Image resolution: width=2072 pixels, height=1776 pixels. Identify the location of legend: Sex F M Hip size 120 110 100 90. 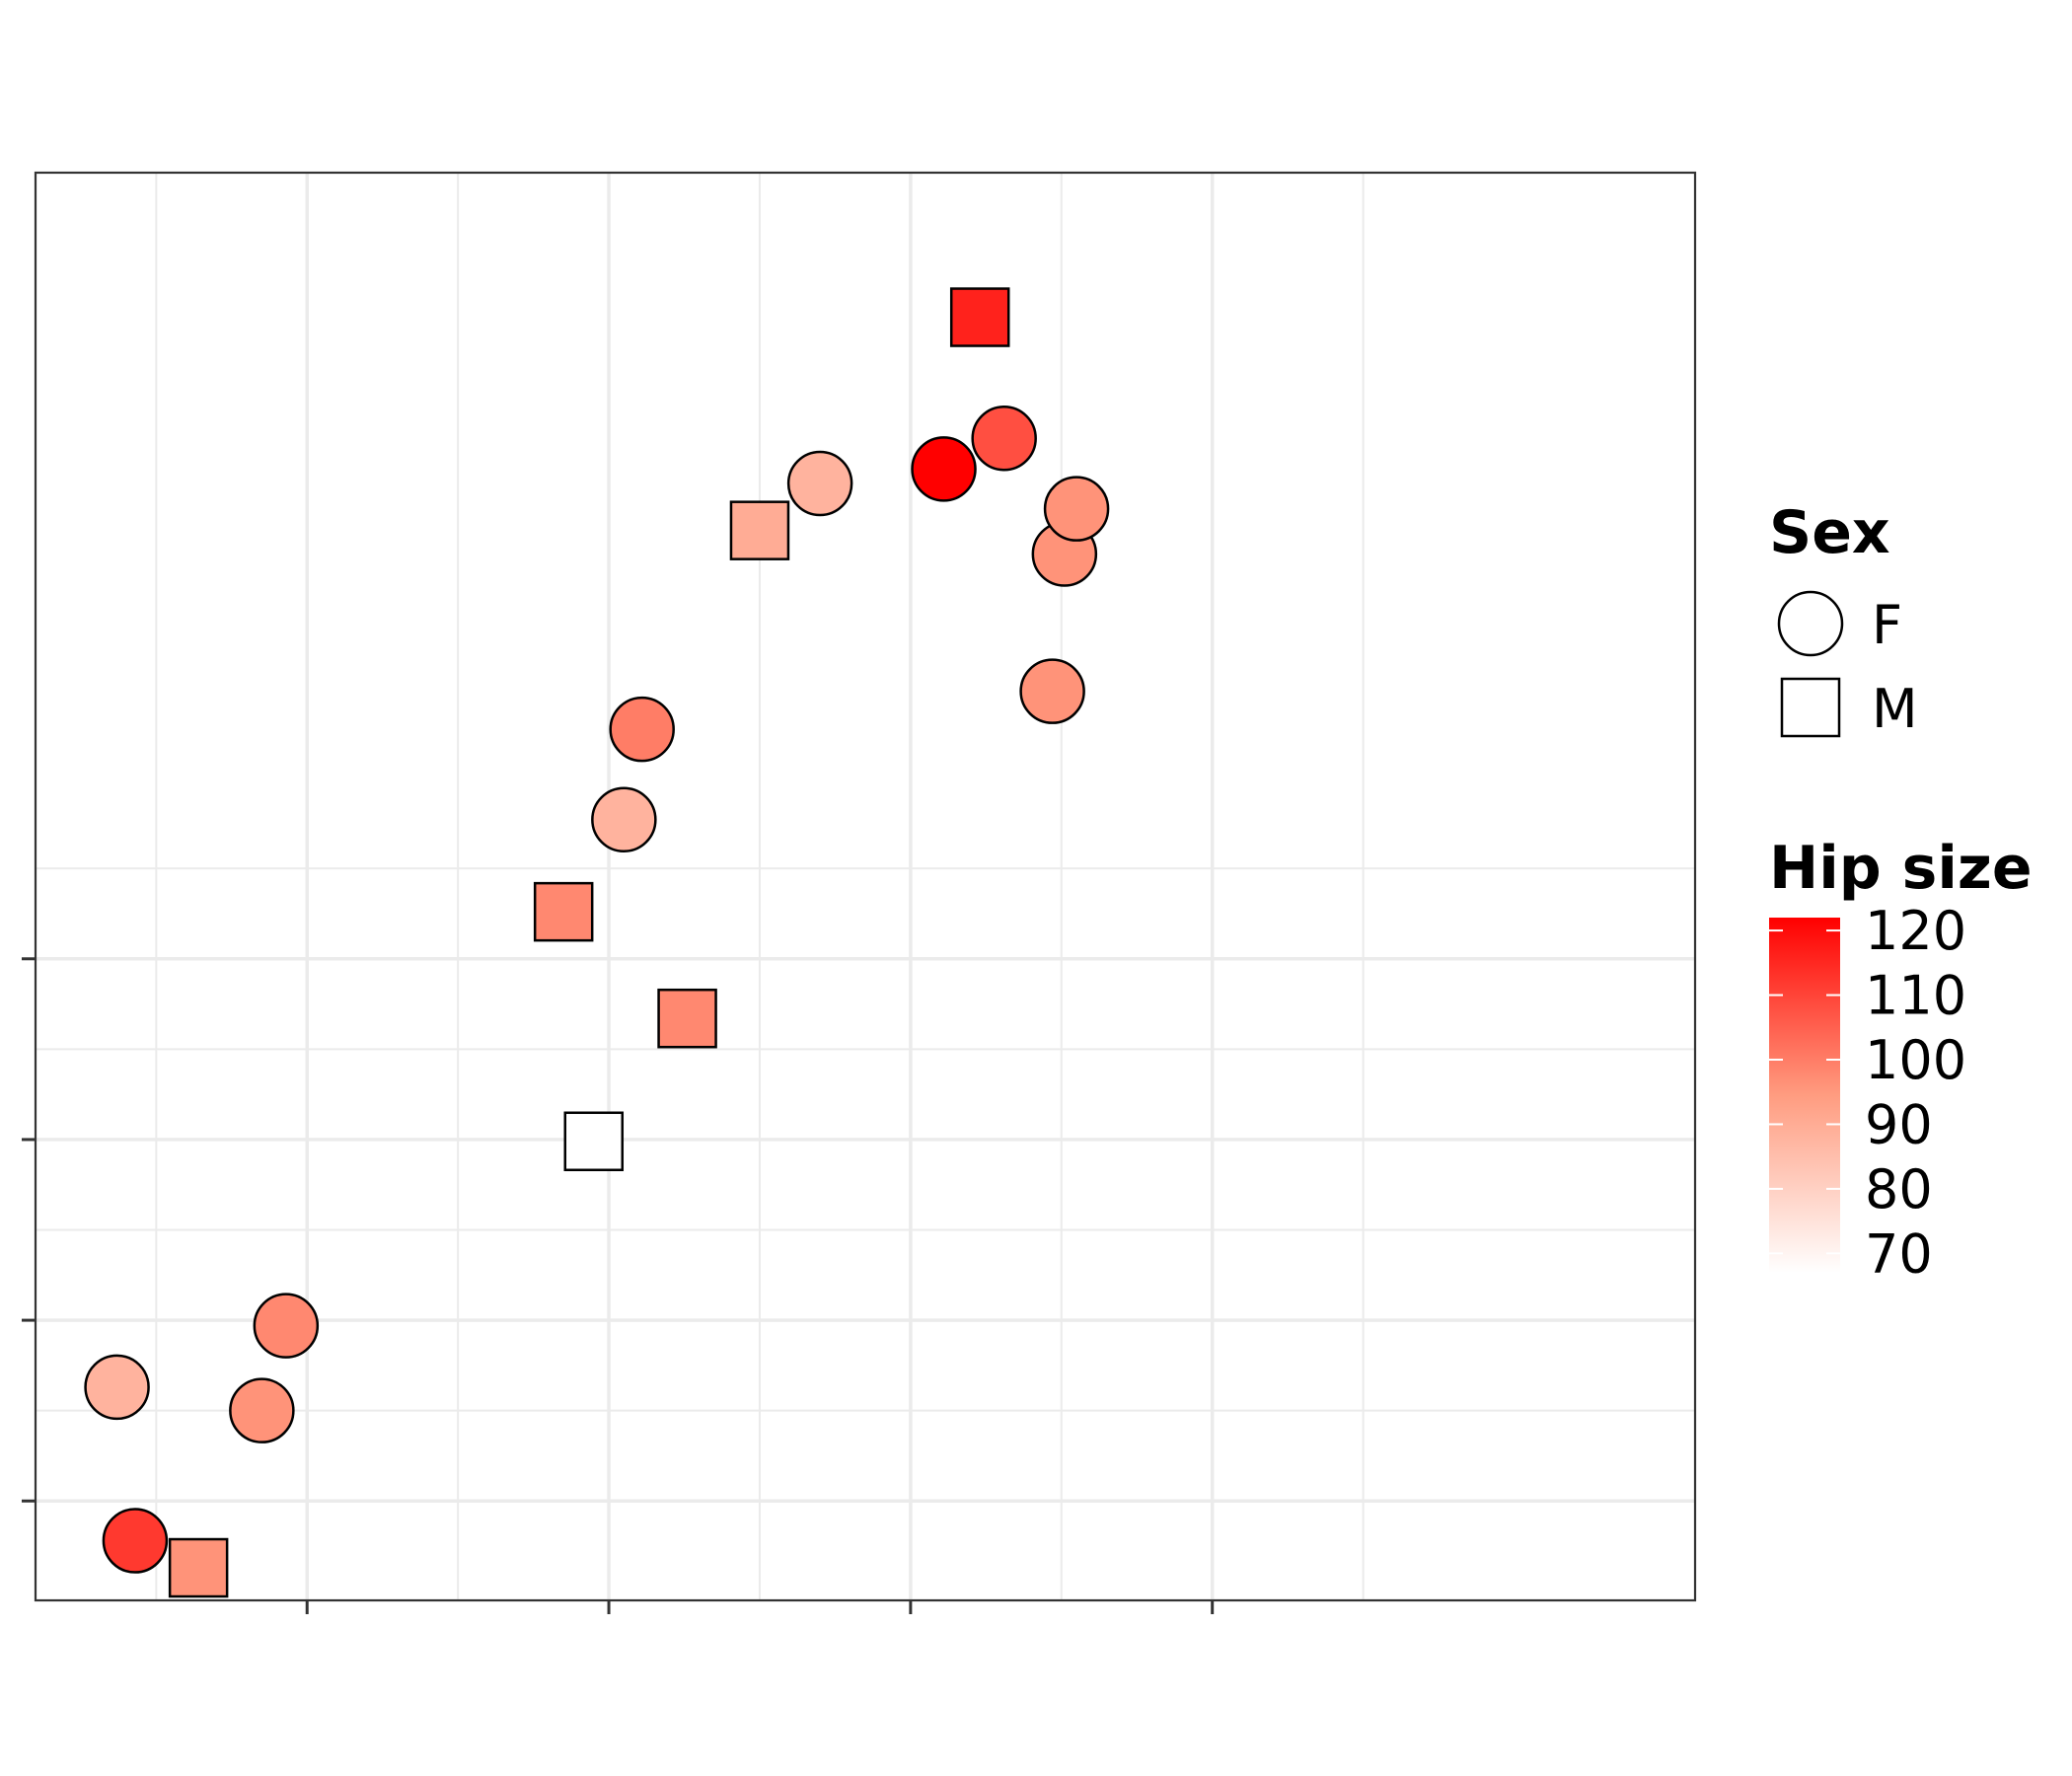
(1901, 892).